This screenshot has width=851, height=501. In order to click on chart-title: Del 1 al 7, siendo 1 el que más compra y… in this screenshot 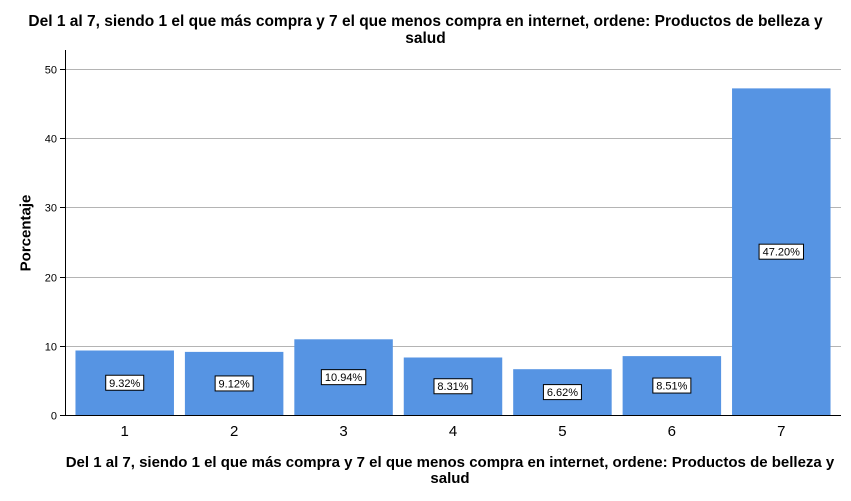, I will do `click(425, 30)`.